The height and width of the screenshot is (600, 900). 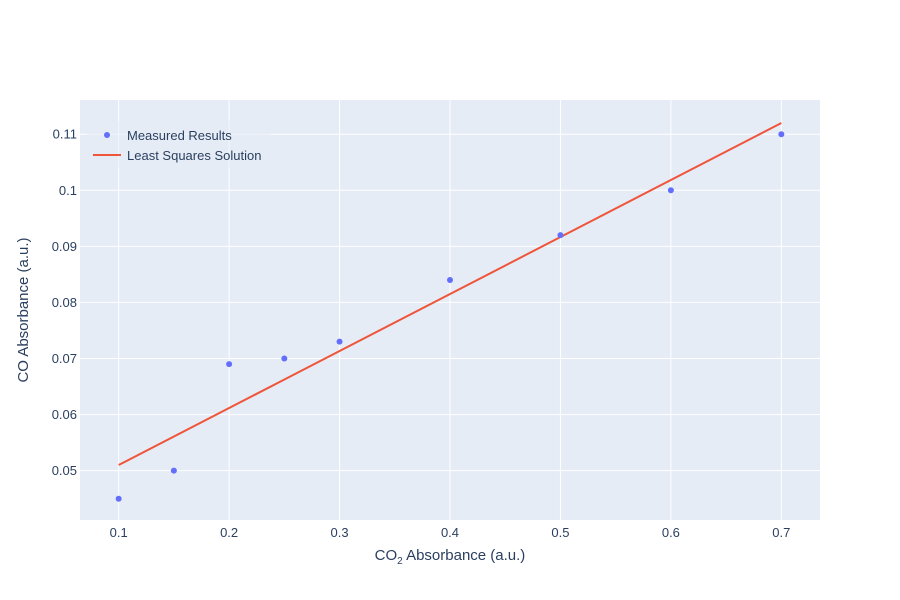 What do you see at coordinates (64, 414) in the screenshot?
I see `y-tick-label: 0.06` at bounding box center [64, 414].